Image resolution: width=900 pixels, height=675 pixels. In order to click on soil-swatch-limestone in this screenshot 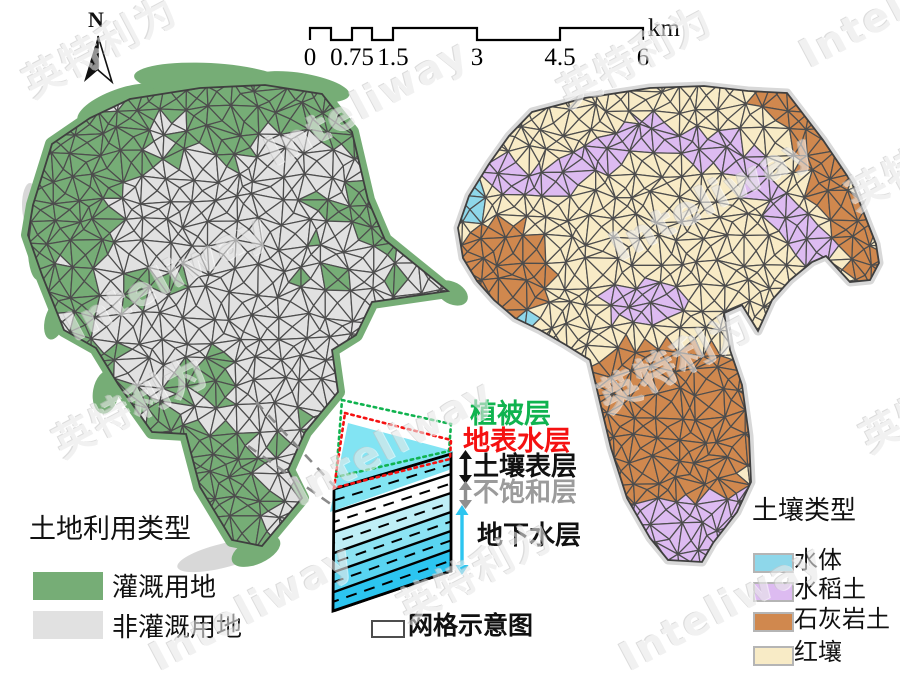, I will do `click(773, 622)`.